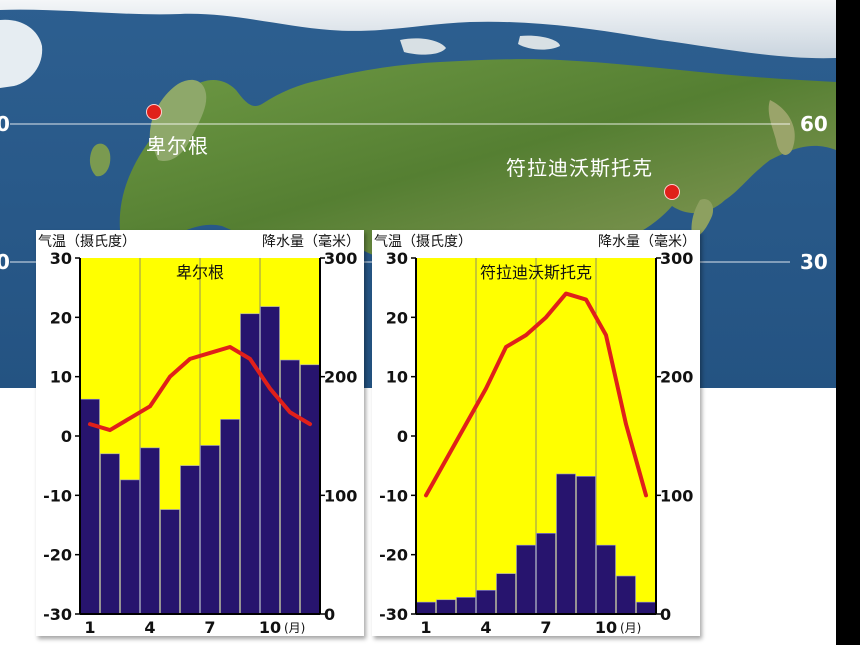 The height and width of the screenshot is (645, 860). What do you see at coordinates (480, 45) in the screenshot?
I see `arctic-islands` at bounding box center [480, 45].